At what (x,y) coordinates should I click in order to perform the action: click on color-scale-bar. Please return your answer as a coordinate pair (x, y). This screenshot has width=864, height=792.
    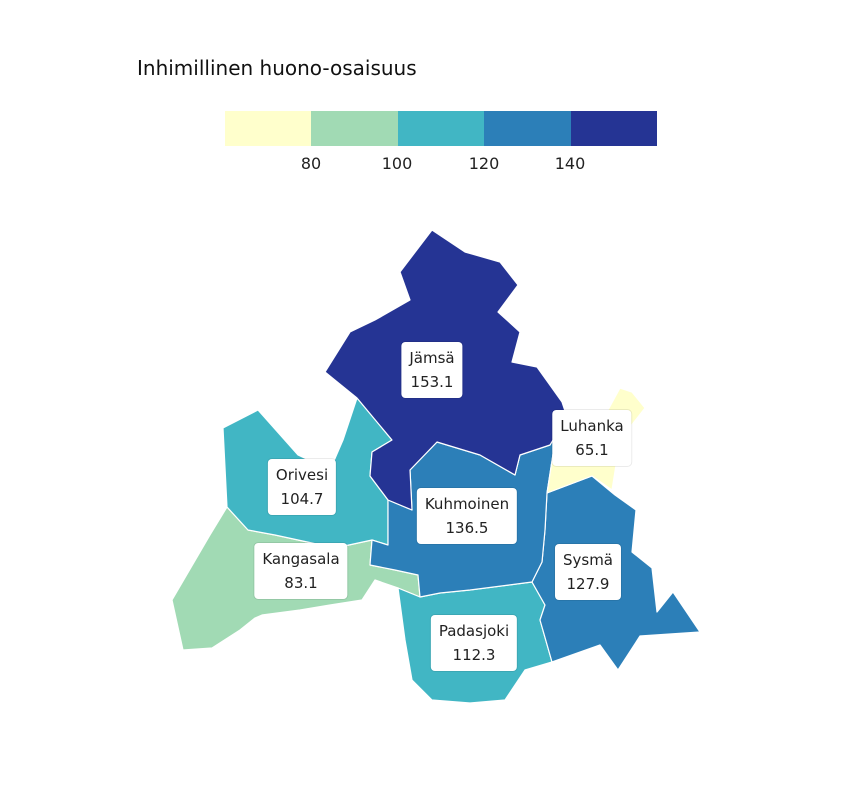
    Looking at the image, I should click on (441, 128).